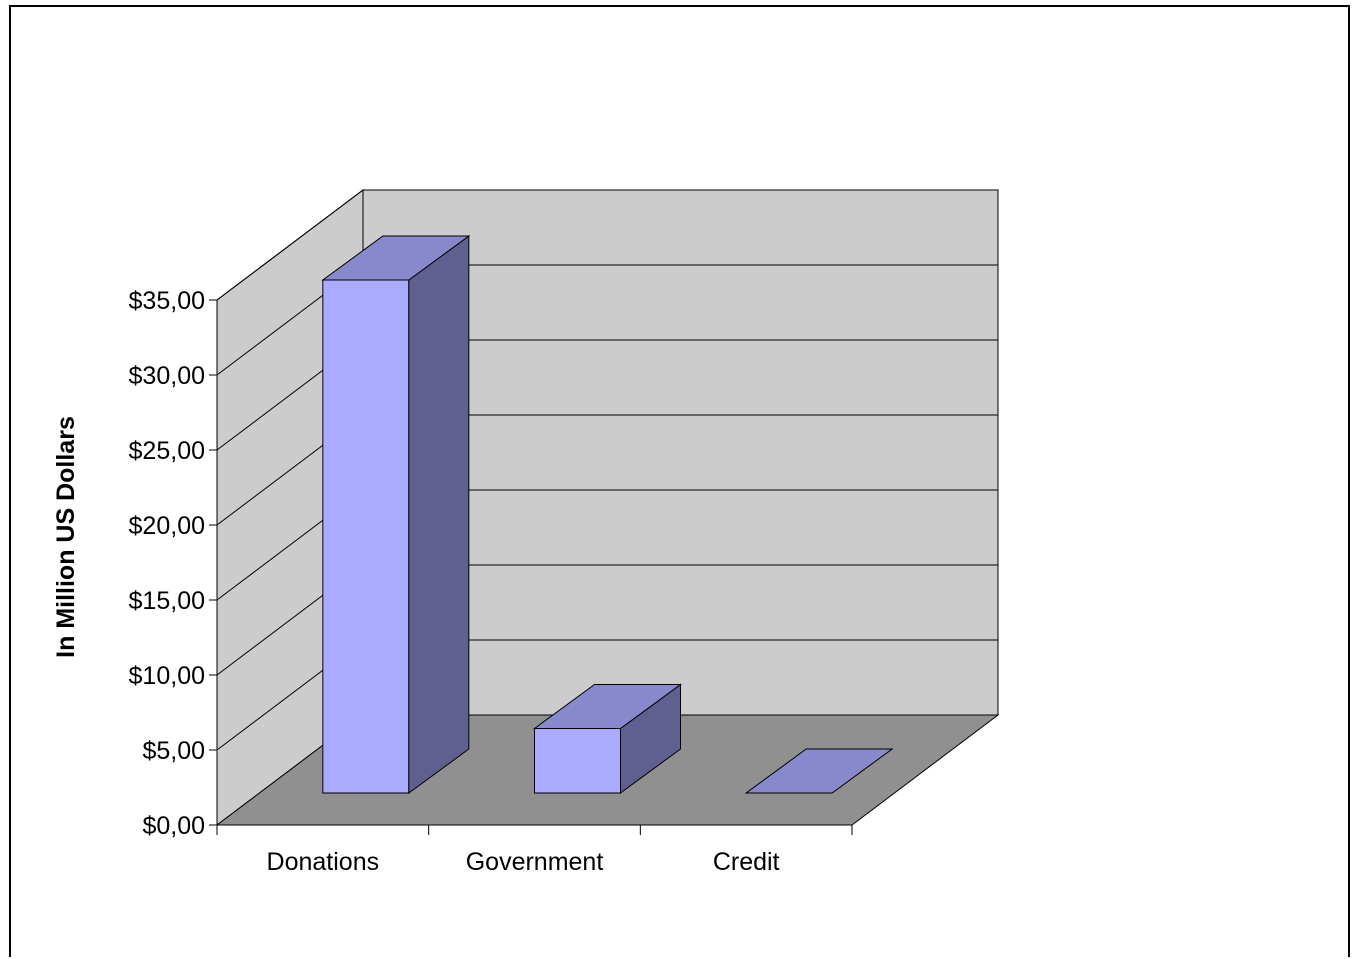 The height and width of the screenshot is (959, 1352). What do you see at coordinates (167, 526) in the screenshot?
I see `y-tick-label: $20,00` at bounding box center [167, 526].